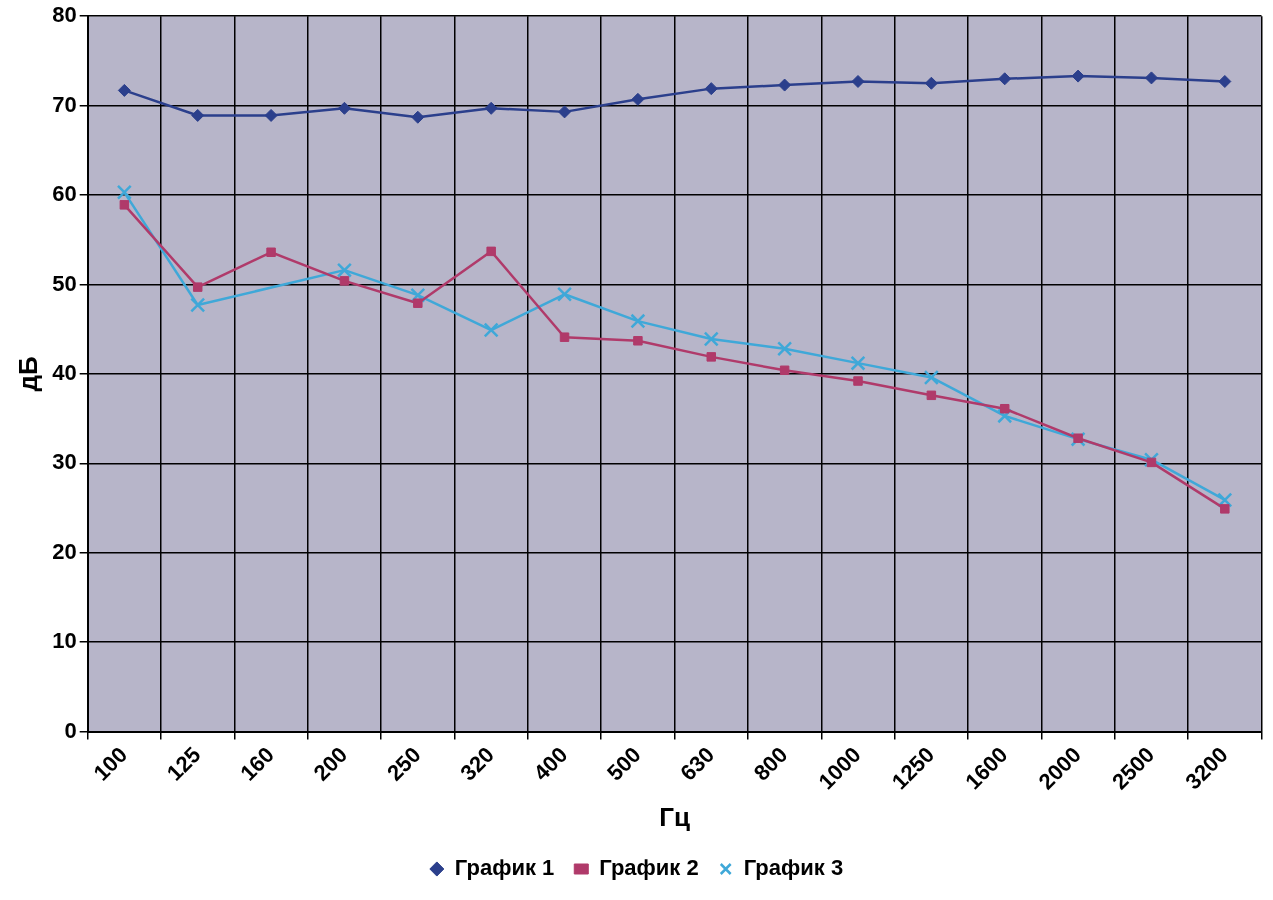 This screenshot has height=900, width=1273. What do you see at coordinates (550, 764) in the screenshot?
I see `x-tick-label: 400` at bounding box center [550, 764].